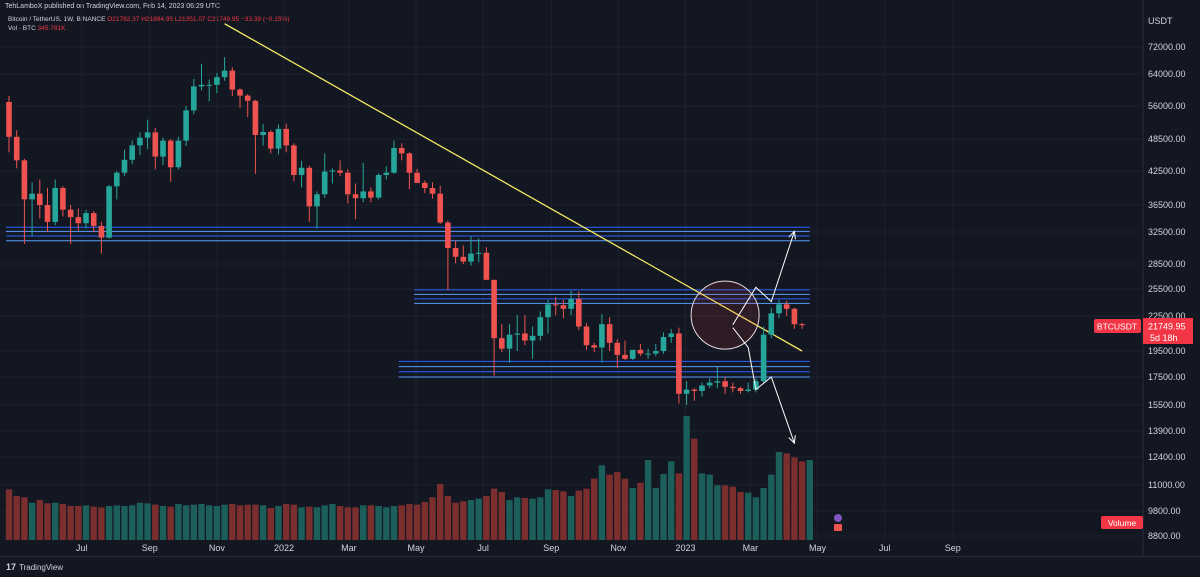 The image size is (1200, 577). I want to click on flash-icon, so click(838, 518).